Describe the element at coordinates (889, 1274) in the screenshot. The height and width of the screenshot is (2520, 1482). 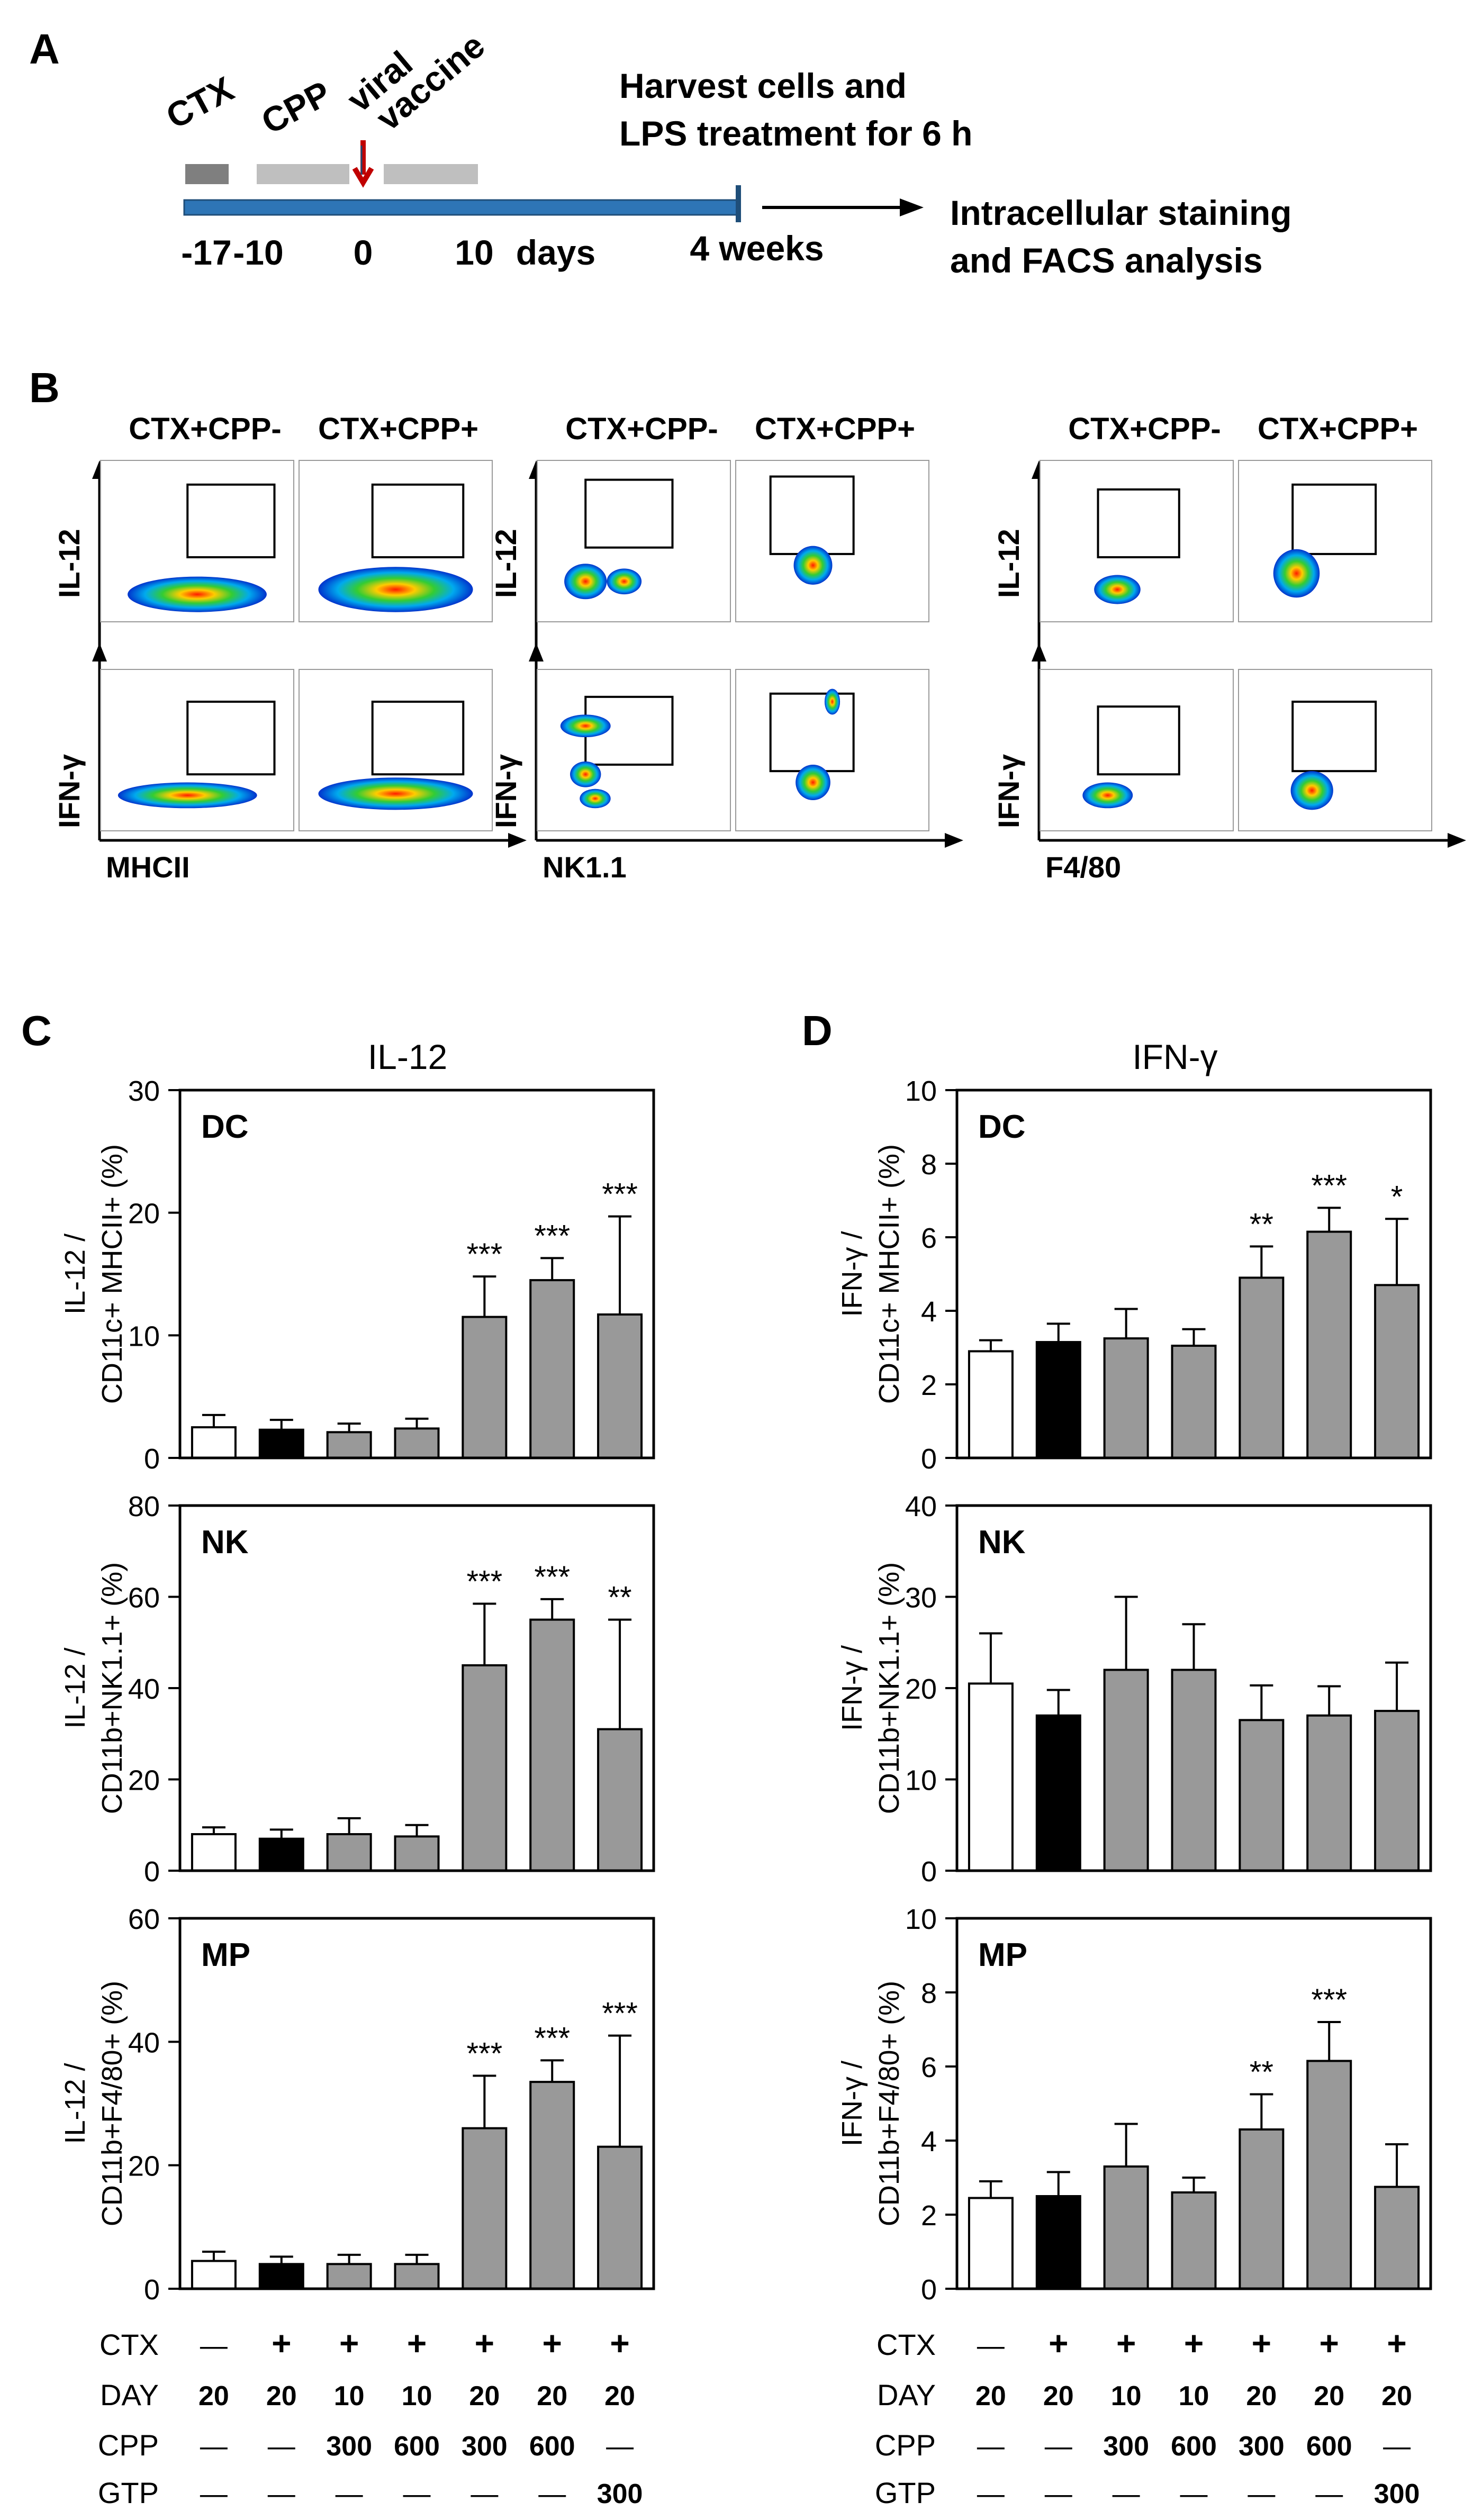
I see `y-label-line2: CD11c+ MHCII+ (%)` at that location.